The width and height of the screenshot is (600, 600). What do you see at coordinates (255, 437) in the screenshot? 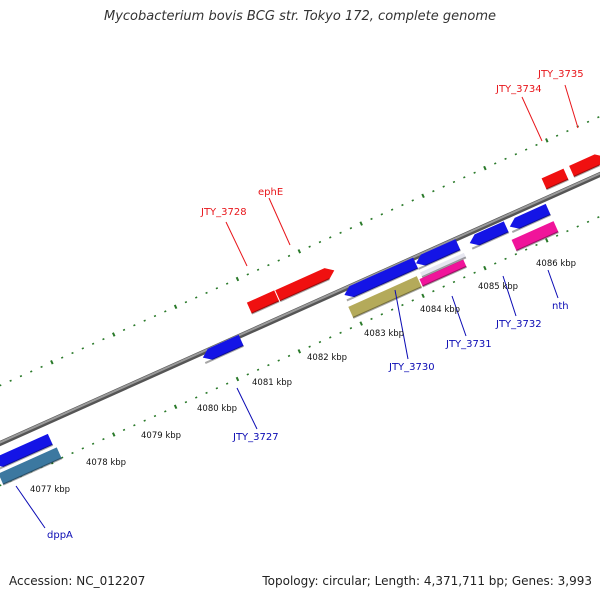
I see `gene-label: JTY_3727` at bounding box center [255, 437].